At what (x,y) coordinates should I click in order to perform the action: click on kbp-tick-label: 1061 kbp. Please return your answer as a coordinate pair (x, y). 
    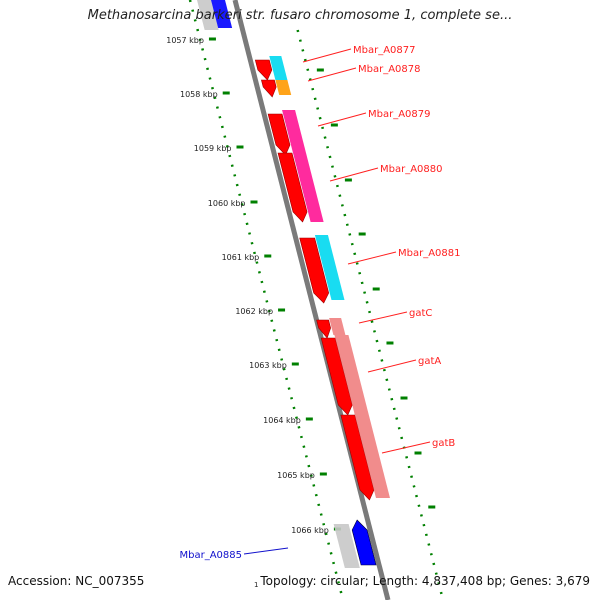
    Looking at the image, I should click on (241, 257).